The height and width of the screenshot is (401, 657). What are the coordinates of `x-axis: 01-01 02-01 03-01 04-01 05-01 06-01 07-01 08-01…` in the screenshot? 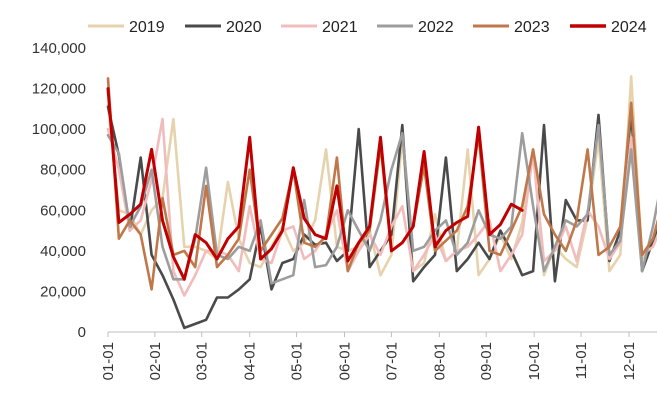 It's located at (378, 355).